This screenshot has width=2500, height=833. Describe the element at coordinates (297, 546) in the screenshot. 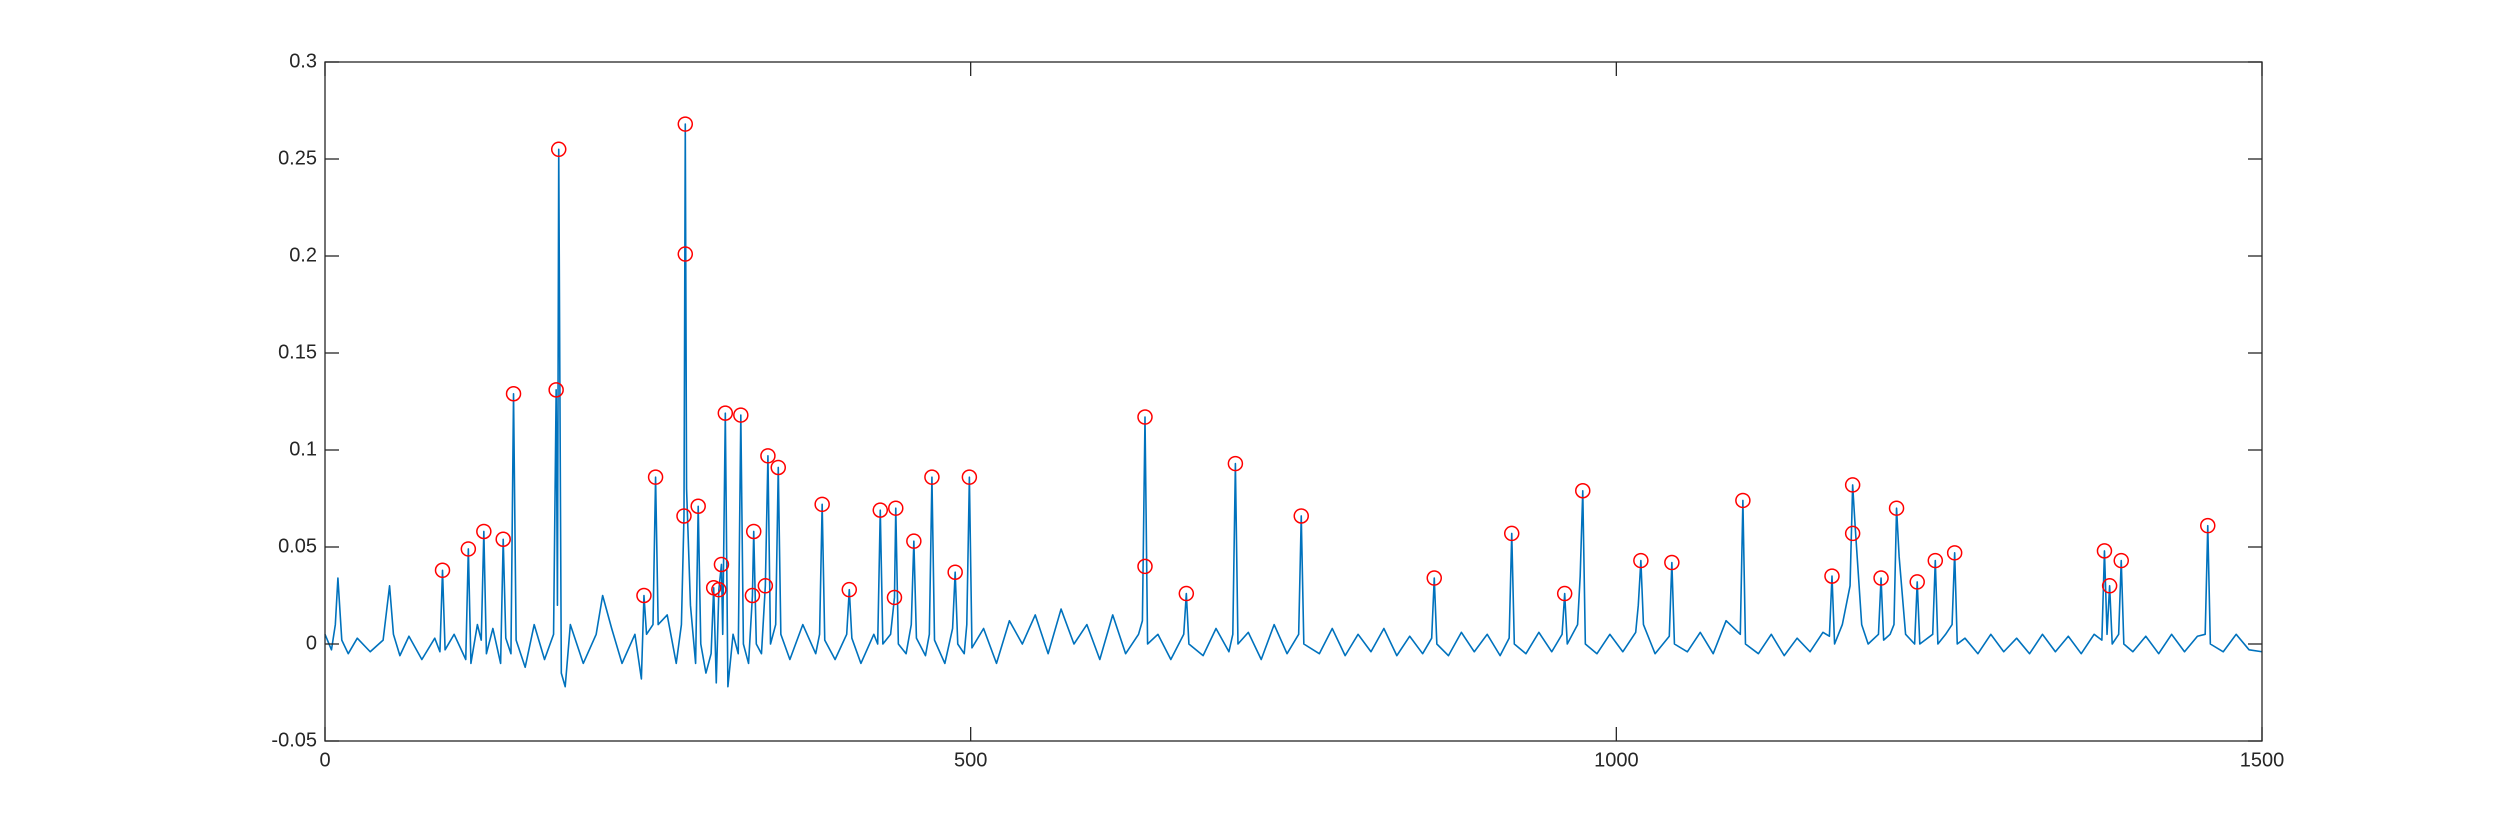

I see `y-tick-label: 0.05` at that location.